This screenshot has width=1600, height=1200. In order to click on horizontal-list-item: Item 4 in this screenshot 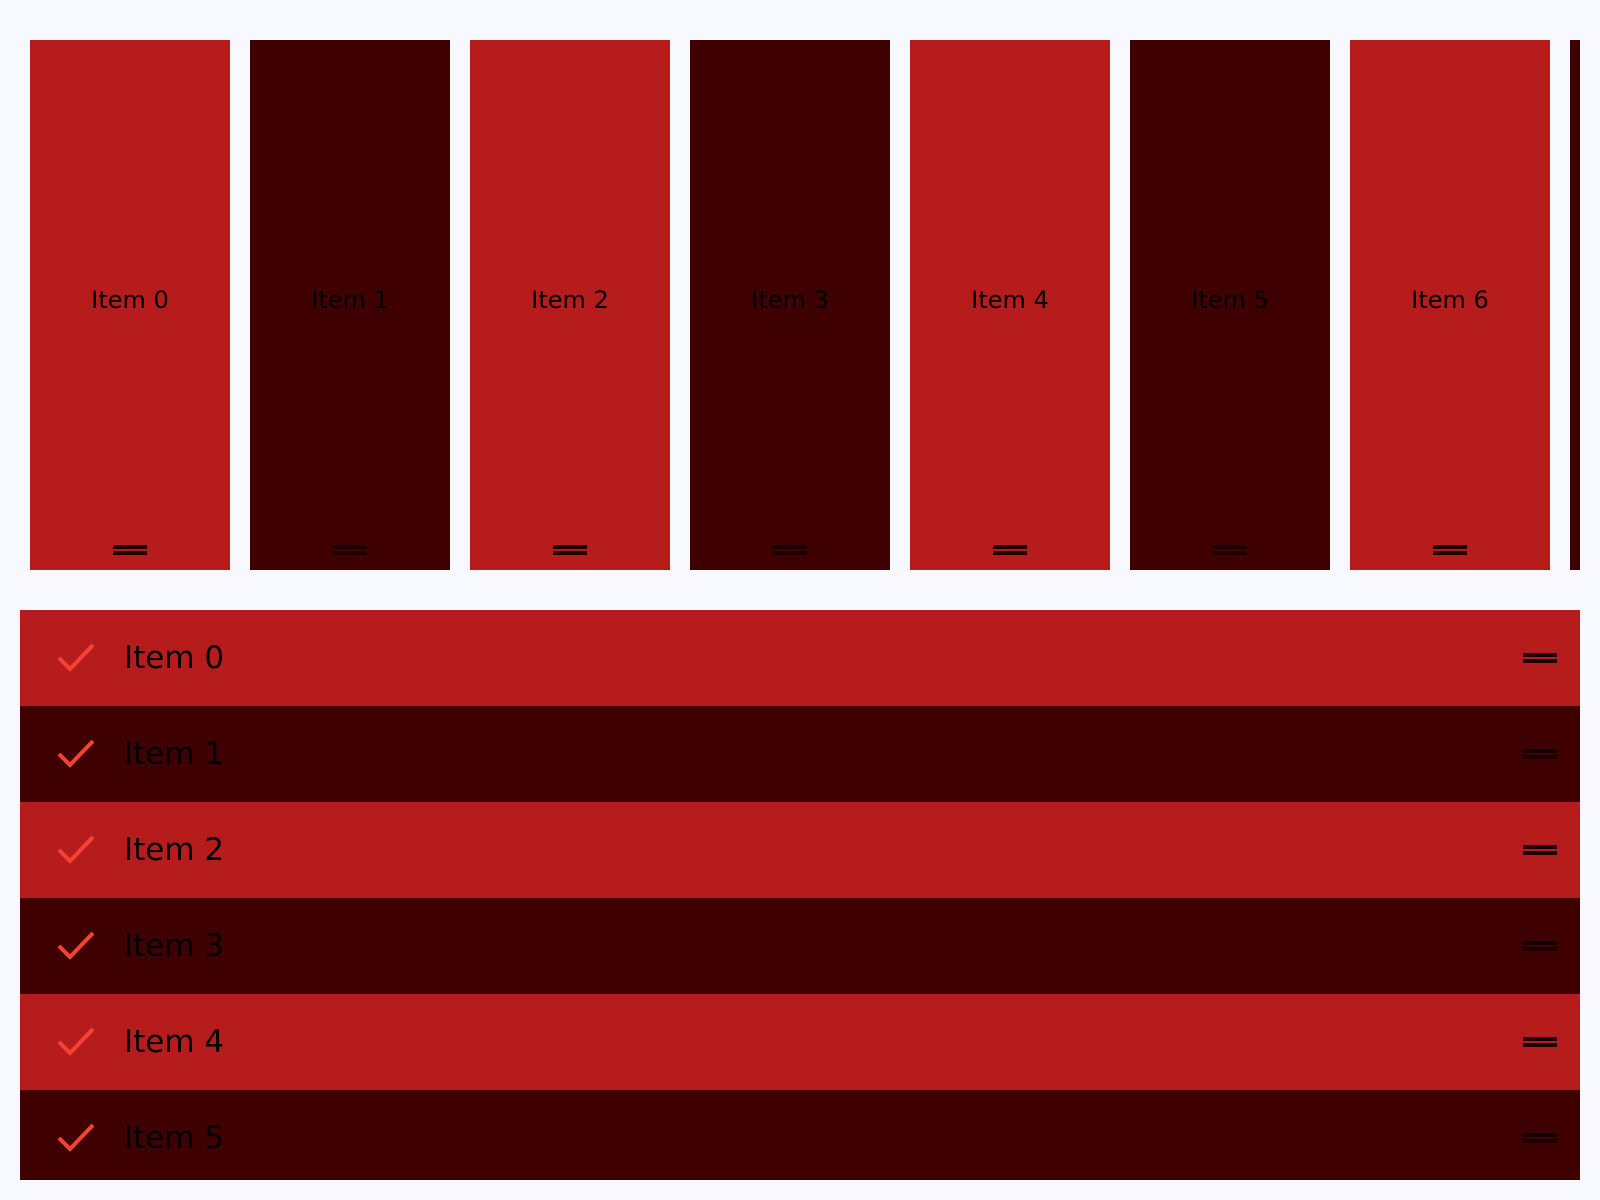, I will do `click(1010, 305)`.